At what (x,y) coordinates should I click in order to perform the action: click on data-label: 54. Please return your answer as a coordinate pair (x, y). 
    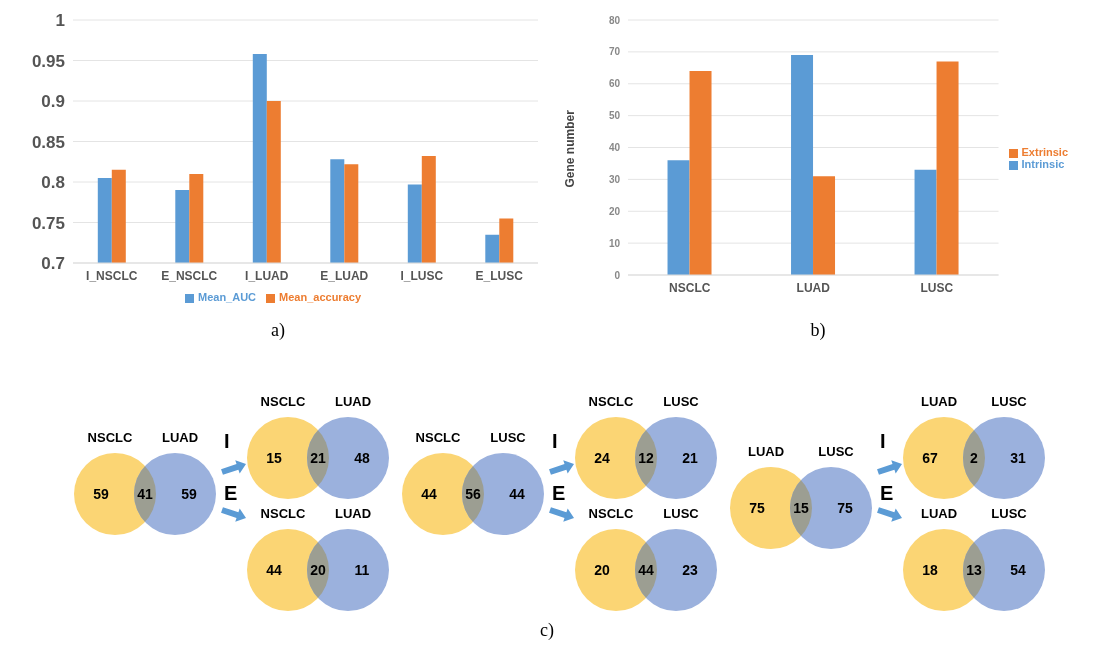
    Looking at the image, I should click on (1018, 570).